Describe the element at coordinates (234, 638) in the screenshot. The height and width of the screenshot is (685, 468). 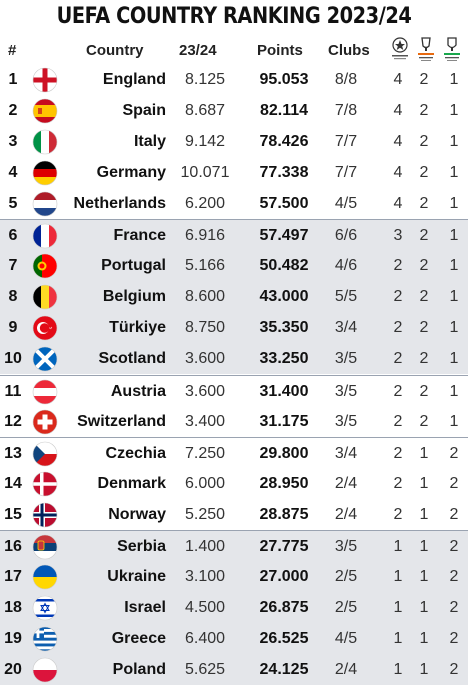
I see `table-row: 19 Greece 6.400 26.525 4/5 1 1 2` at that location.